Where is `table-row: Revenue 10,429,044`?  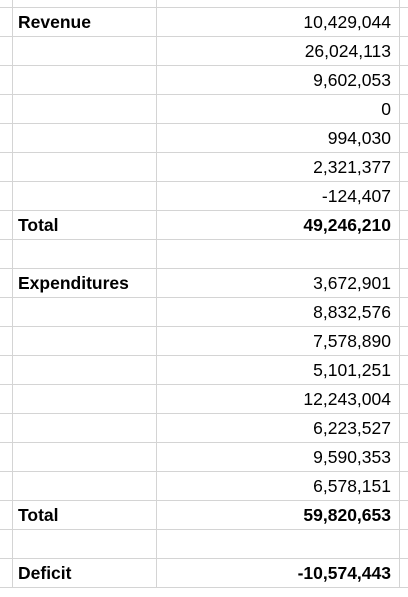 table-row: Revenue 10,429,044 is located at coordinates (204, 22).